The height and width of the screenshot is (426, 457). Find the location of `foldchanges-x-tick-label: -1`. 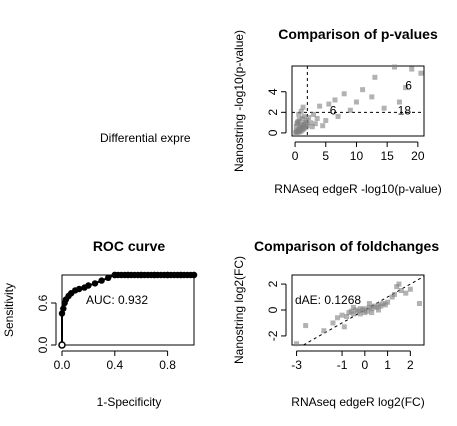

foldchanges-x-tick-label: -1 is located at coordinates (342, 365).